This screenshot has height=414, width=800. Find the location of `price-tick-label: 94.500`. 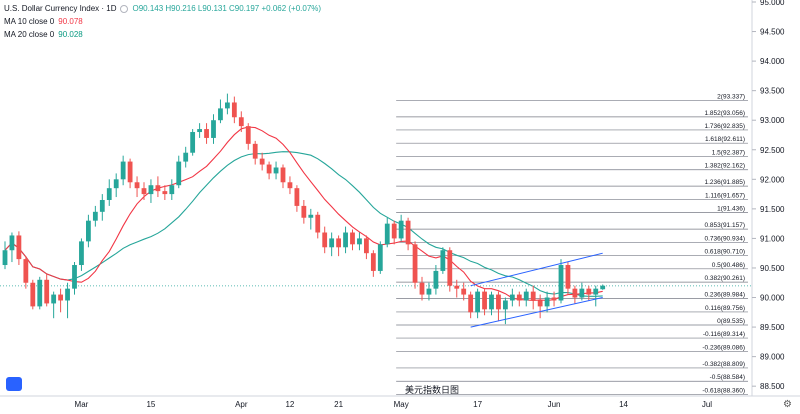

price-tick-label: 94.500 is located at coordinates (772, 32).